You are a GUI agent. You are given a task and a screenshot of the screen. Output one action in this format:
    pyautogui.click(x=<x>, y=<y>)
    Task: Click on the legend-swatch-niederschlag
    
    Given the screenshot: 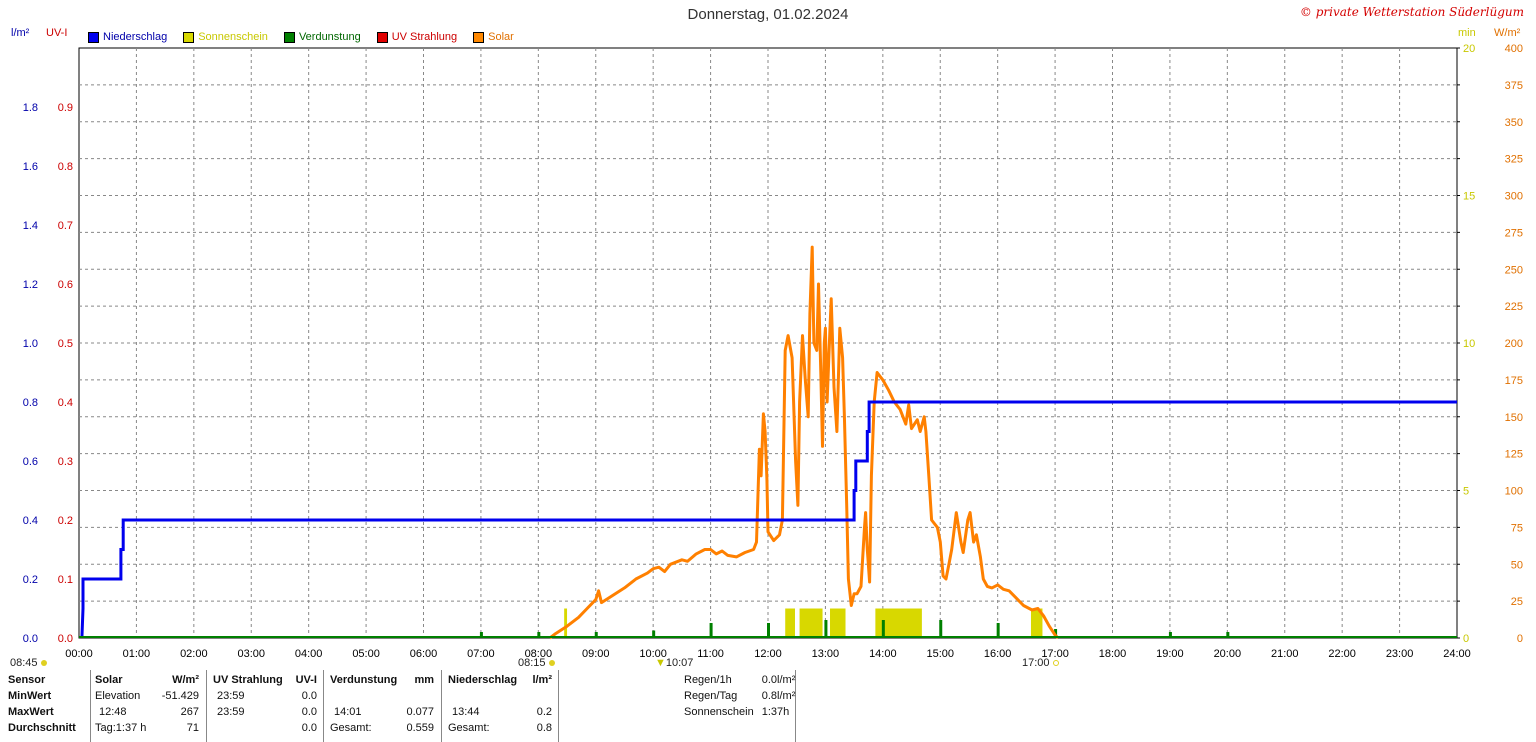 What is the action you would take?
    pyautogui.click(x=93, y=37)
    